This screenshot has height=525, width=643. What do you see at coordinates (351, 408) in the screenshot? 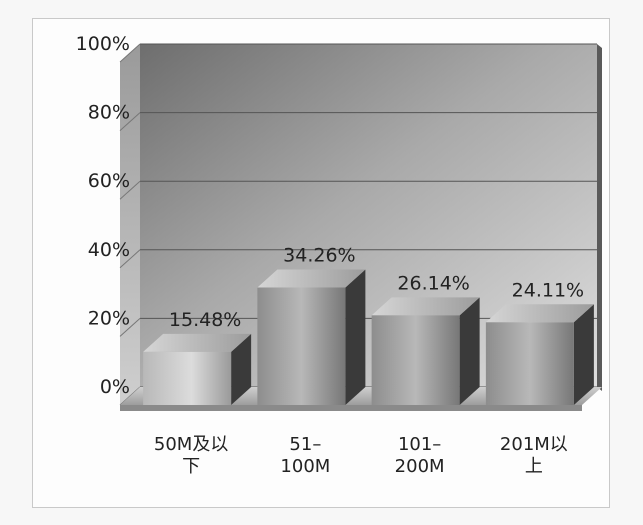
I see `plot-floor-edge` at bounding box center [351, 408].